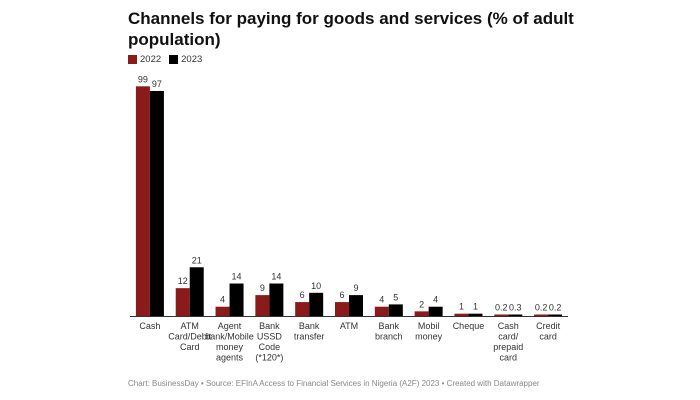 This screenshot has height=400, width=700. What do you see at coordinates (316, 286) in the screenshot?
I see `data-label-2023-4: 10` at bounding box center [316, 286].